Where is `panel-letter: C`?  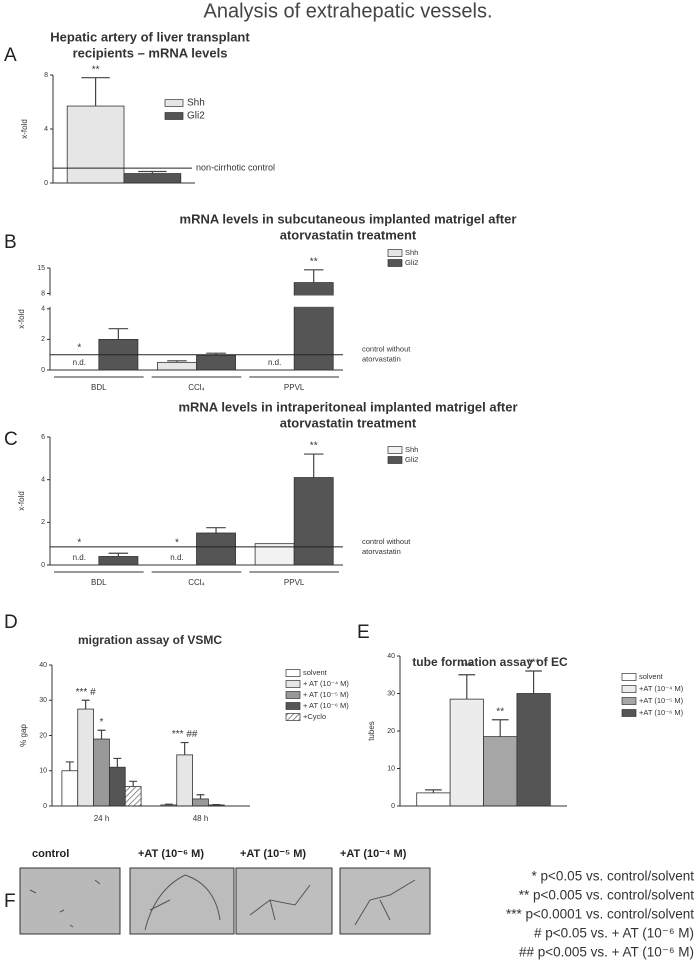 panel-letter: C is located at coordinates (11, 439).